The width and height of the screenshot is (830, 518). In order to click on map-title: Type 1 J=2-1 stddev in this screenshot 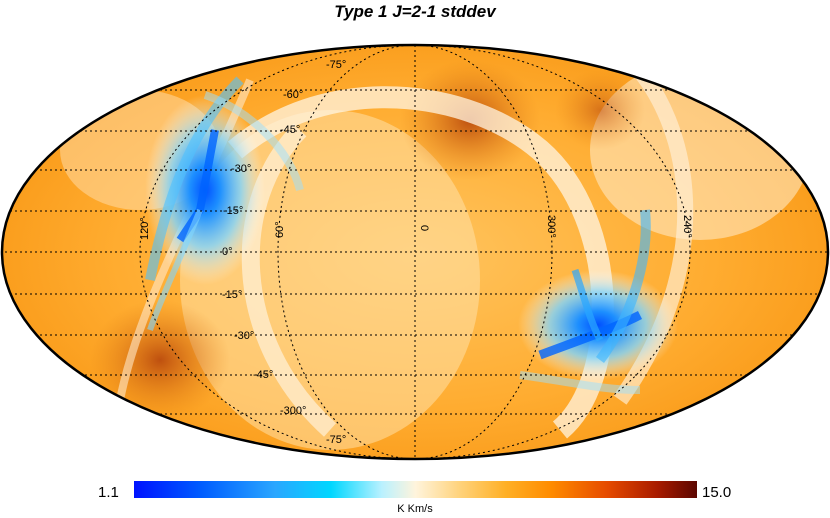, I will do `click(415, 11)`.